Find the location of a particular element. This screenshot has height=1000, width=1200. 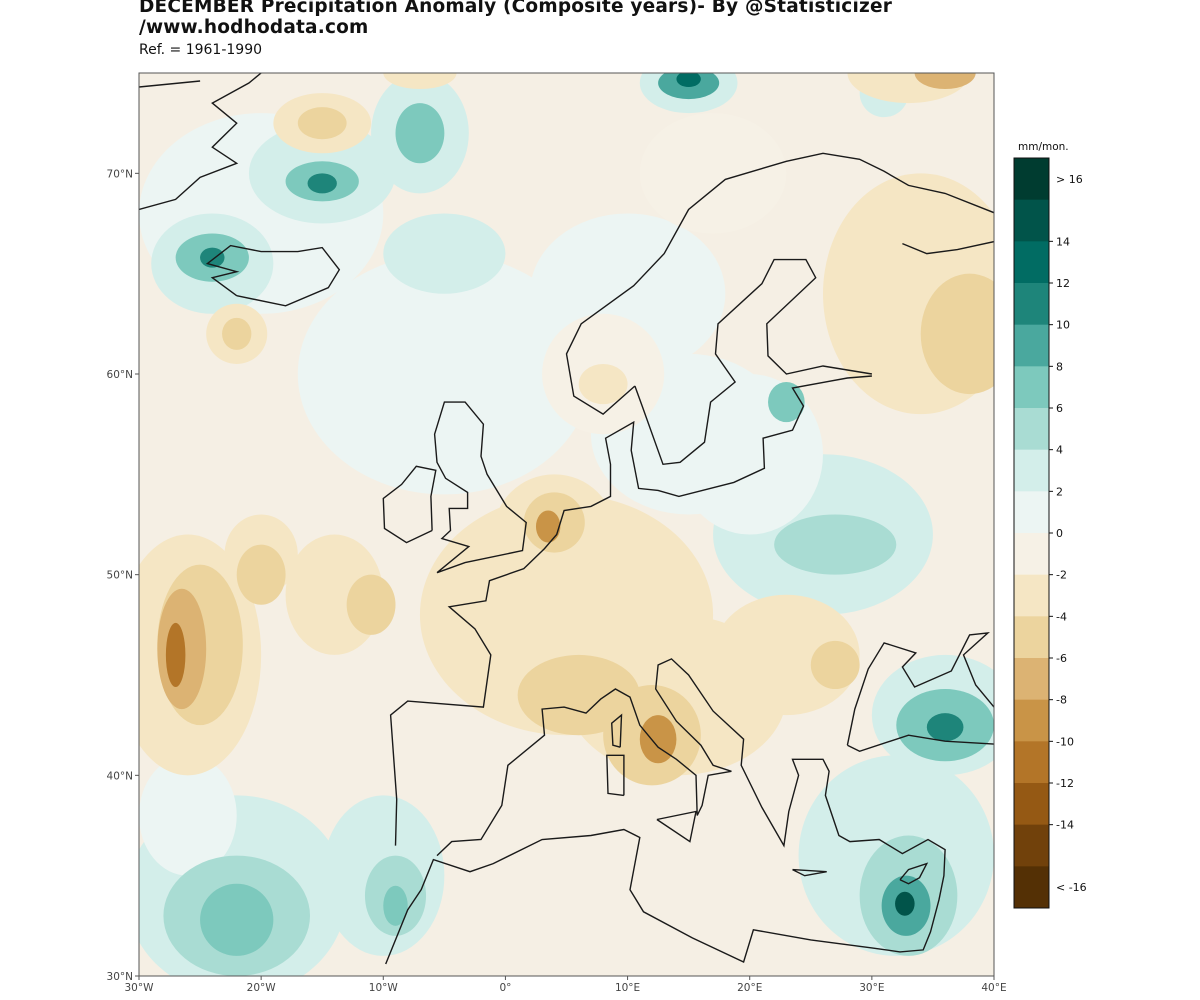

y-tick-label: 50°N is located at coordinates (120, 576).